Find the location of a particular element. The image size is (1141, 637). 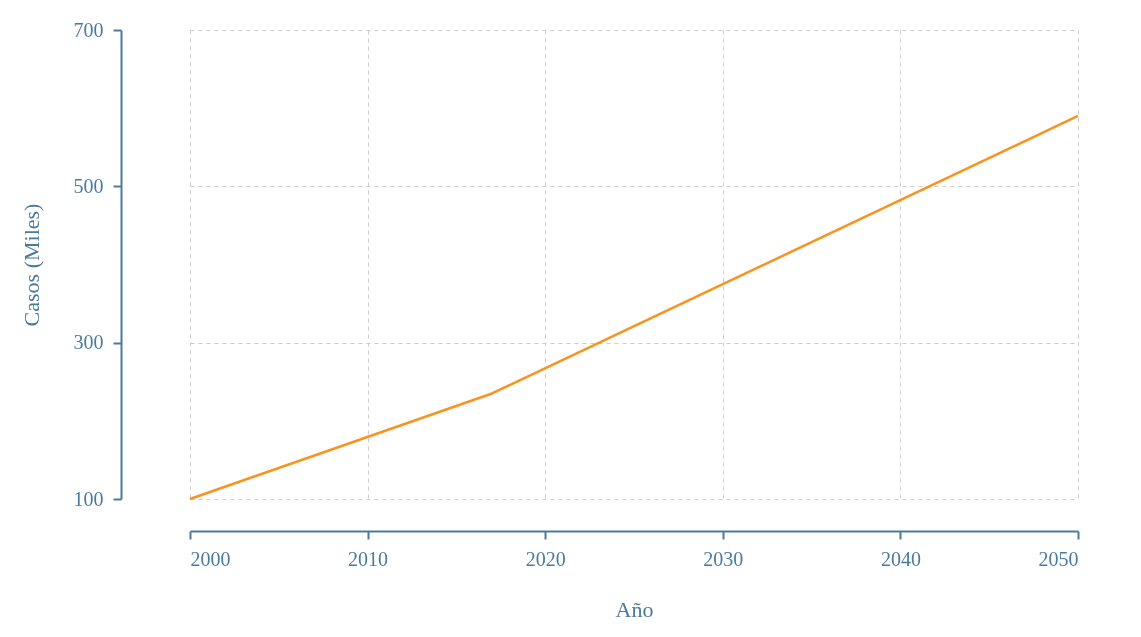

x-tick-label: 2050 is located at coordinates (1058, 558).